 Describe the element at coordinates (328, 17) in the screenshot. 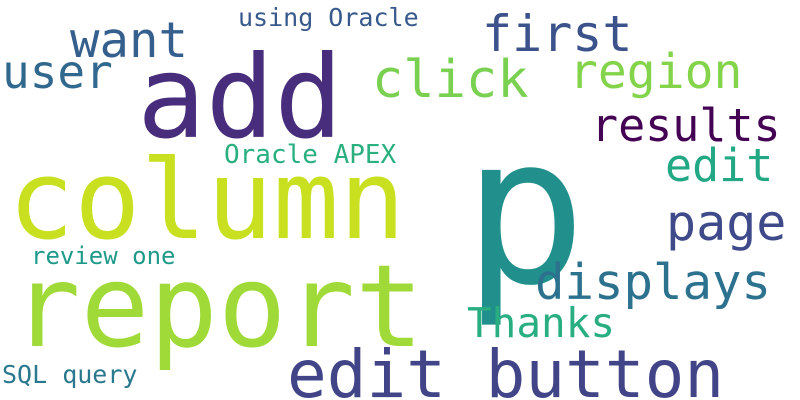

I see `word-using-oracle: using Oracle` at that location.